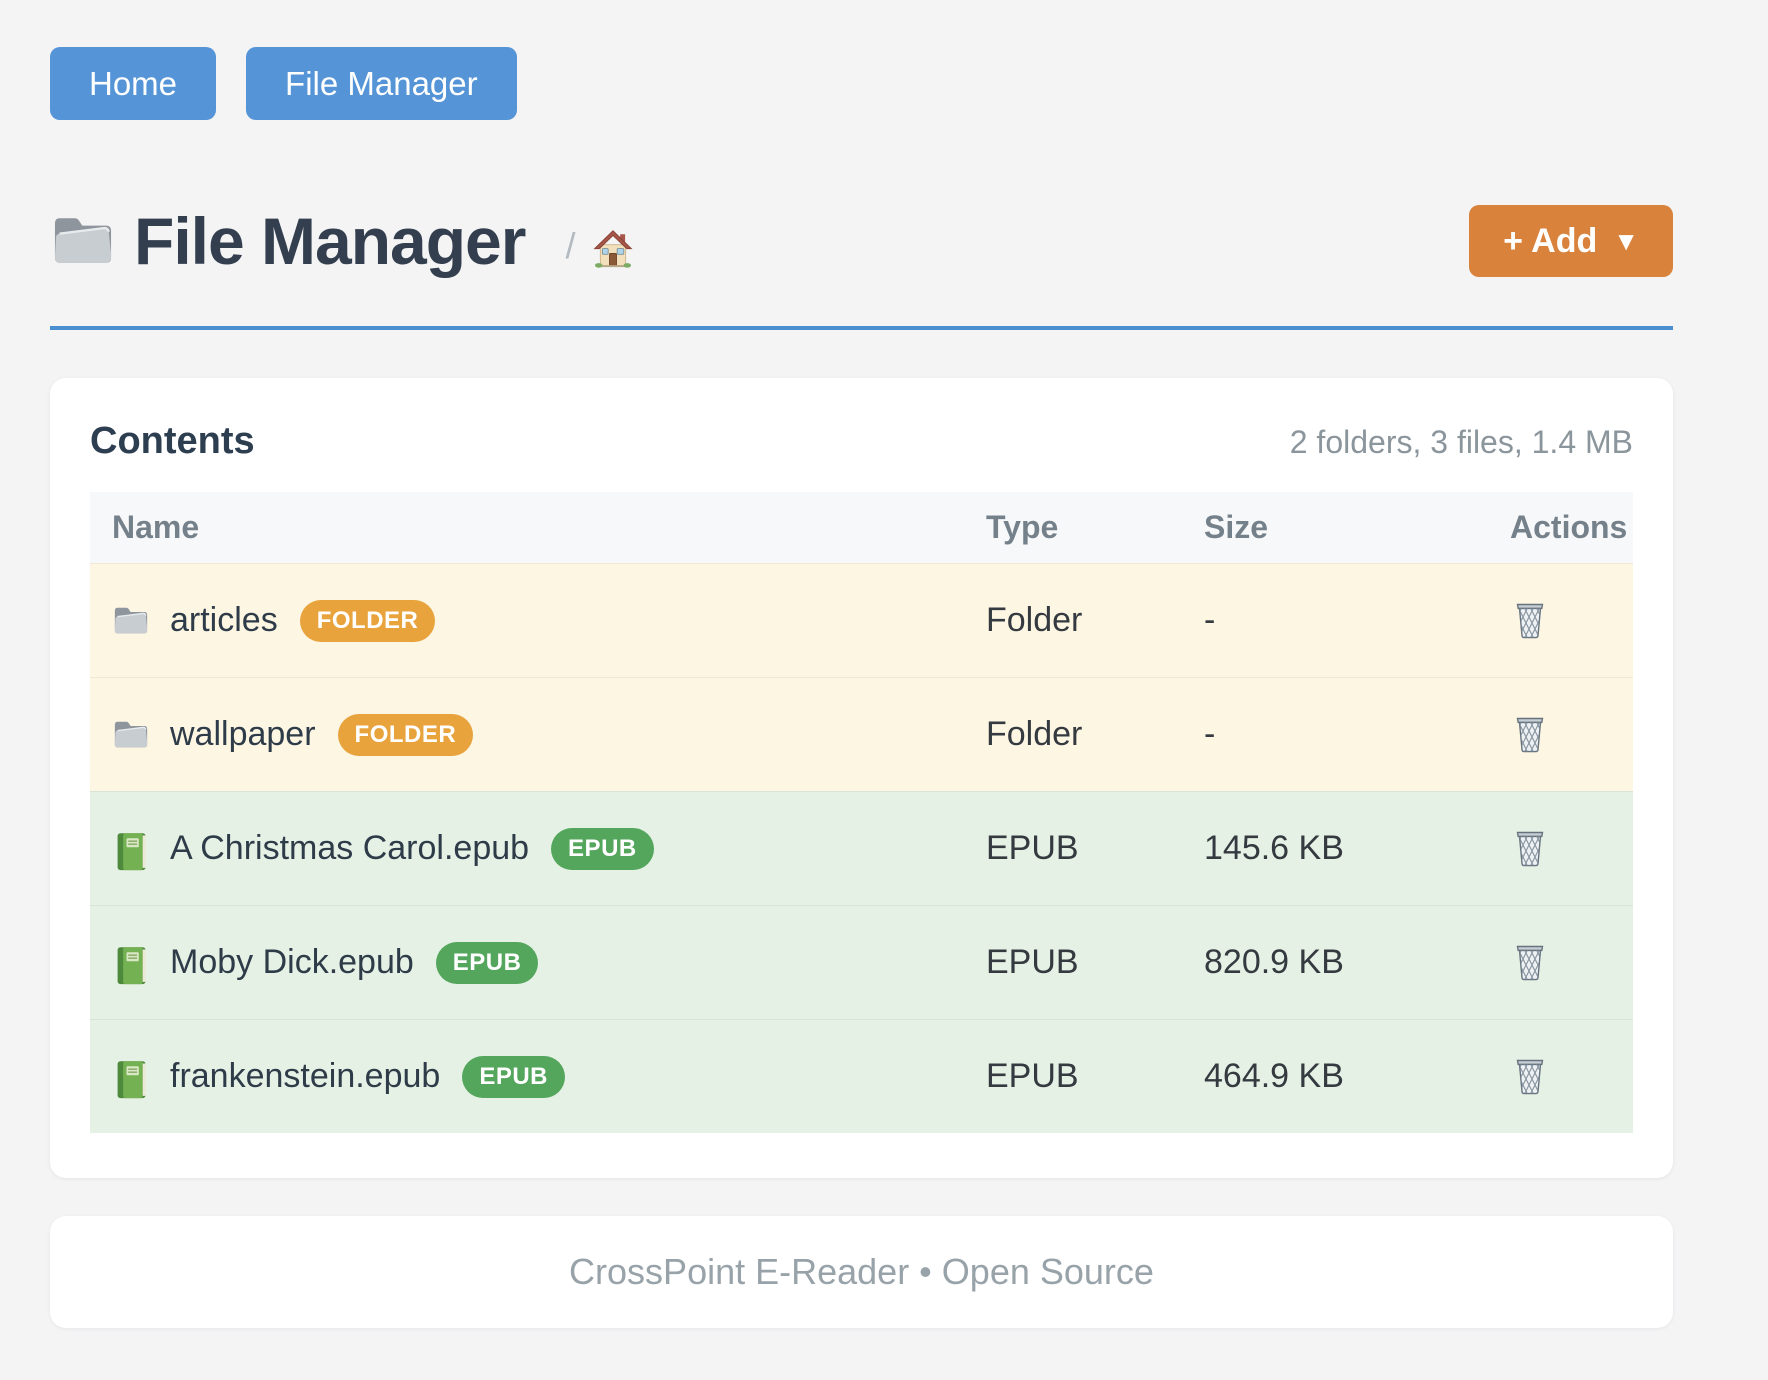 This screenshot has height=1380, width=1768. Describe the element at coordinates (1550, 240) in the screenshot. I see `add-button-label: + Add` at that location.